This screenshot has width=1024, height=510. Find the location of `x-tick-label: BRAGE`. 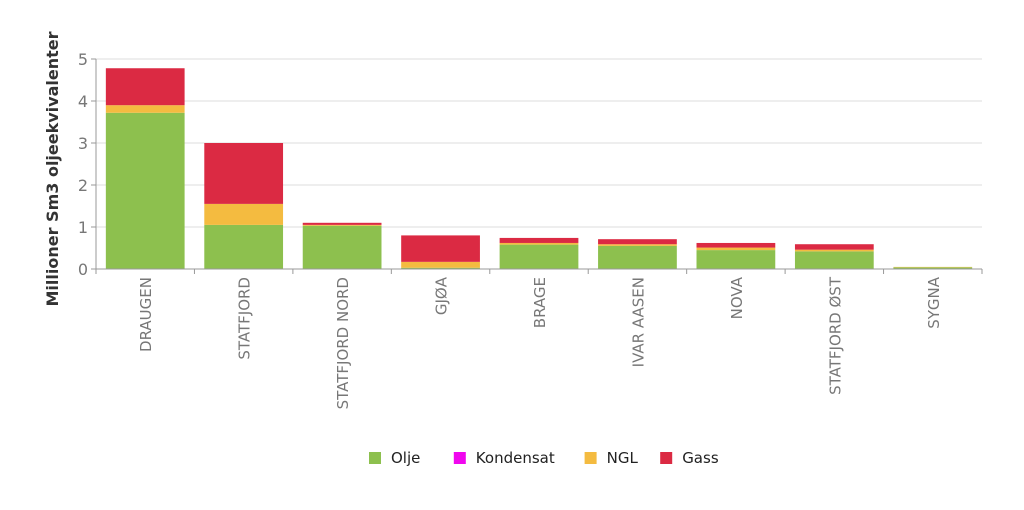

x-tick-label: BRAGE is located at coordinates (540, 302).